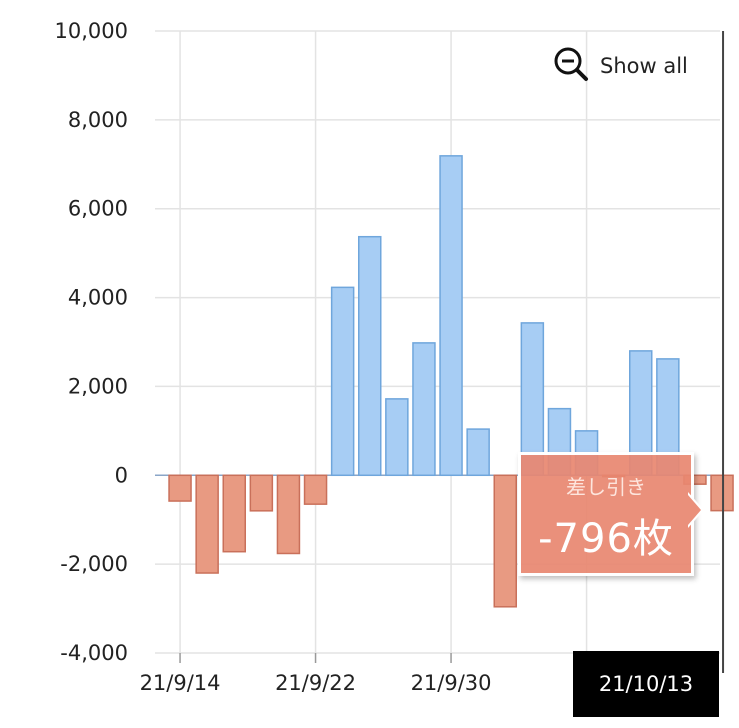 This screenshot has width=739, height=728. What do you see at coordinates (606, 514) in the screenshot?
I see `value-tooltip: 差し引き -796枚` at bounding box center [606, 514].